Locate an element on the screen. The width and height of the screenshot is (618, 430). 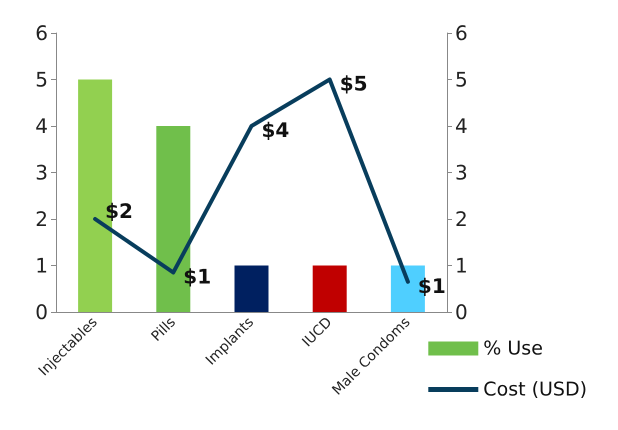
data-label: $4 is located at coordinates (276, 130).